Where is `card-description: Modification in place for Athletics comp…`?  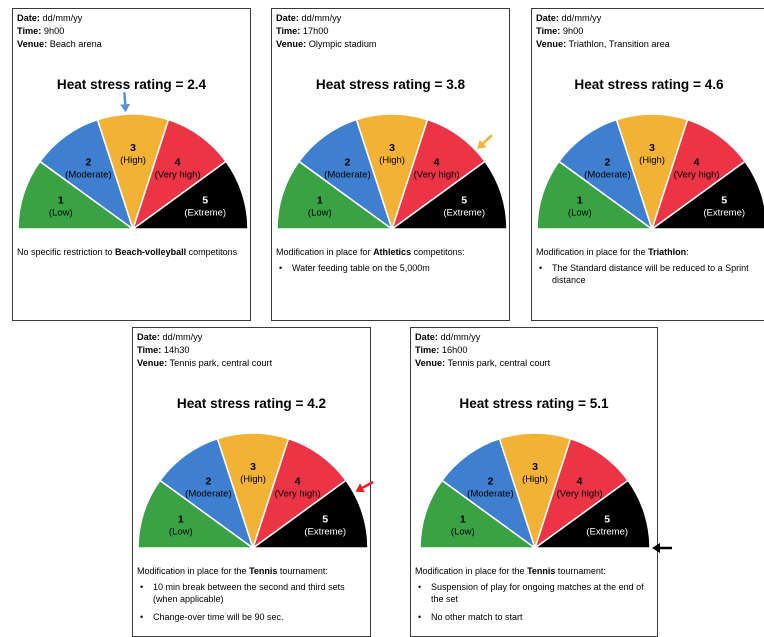 card-description: Modification in place for Athletics comp… is located at coordinates (389, 262).